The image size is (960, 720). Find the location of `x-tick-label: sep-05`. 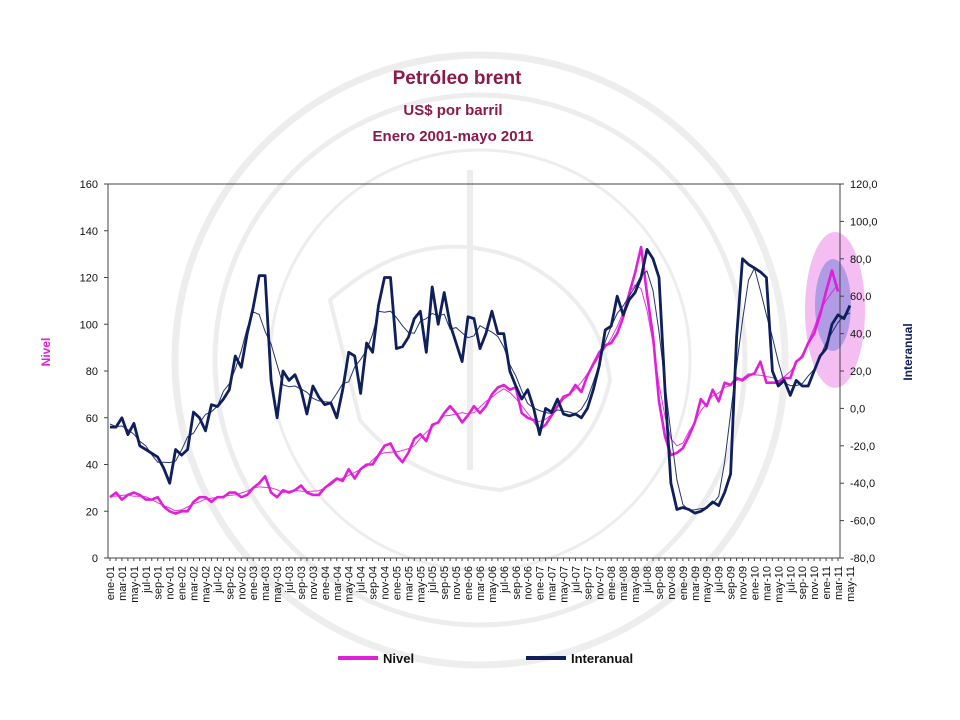

x-tick-label: sep-05 is located at coordinates (445, 583).